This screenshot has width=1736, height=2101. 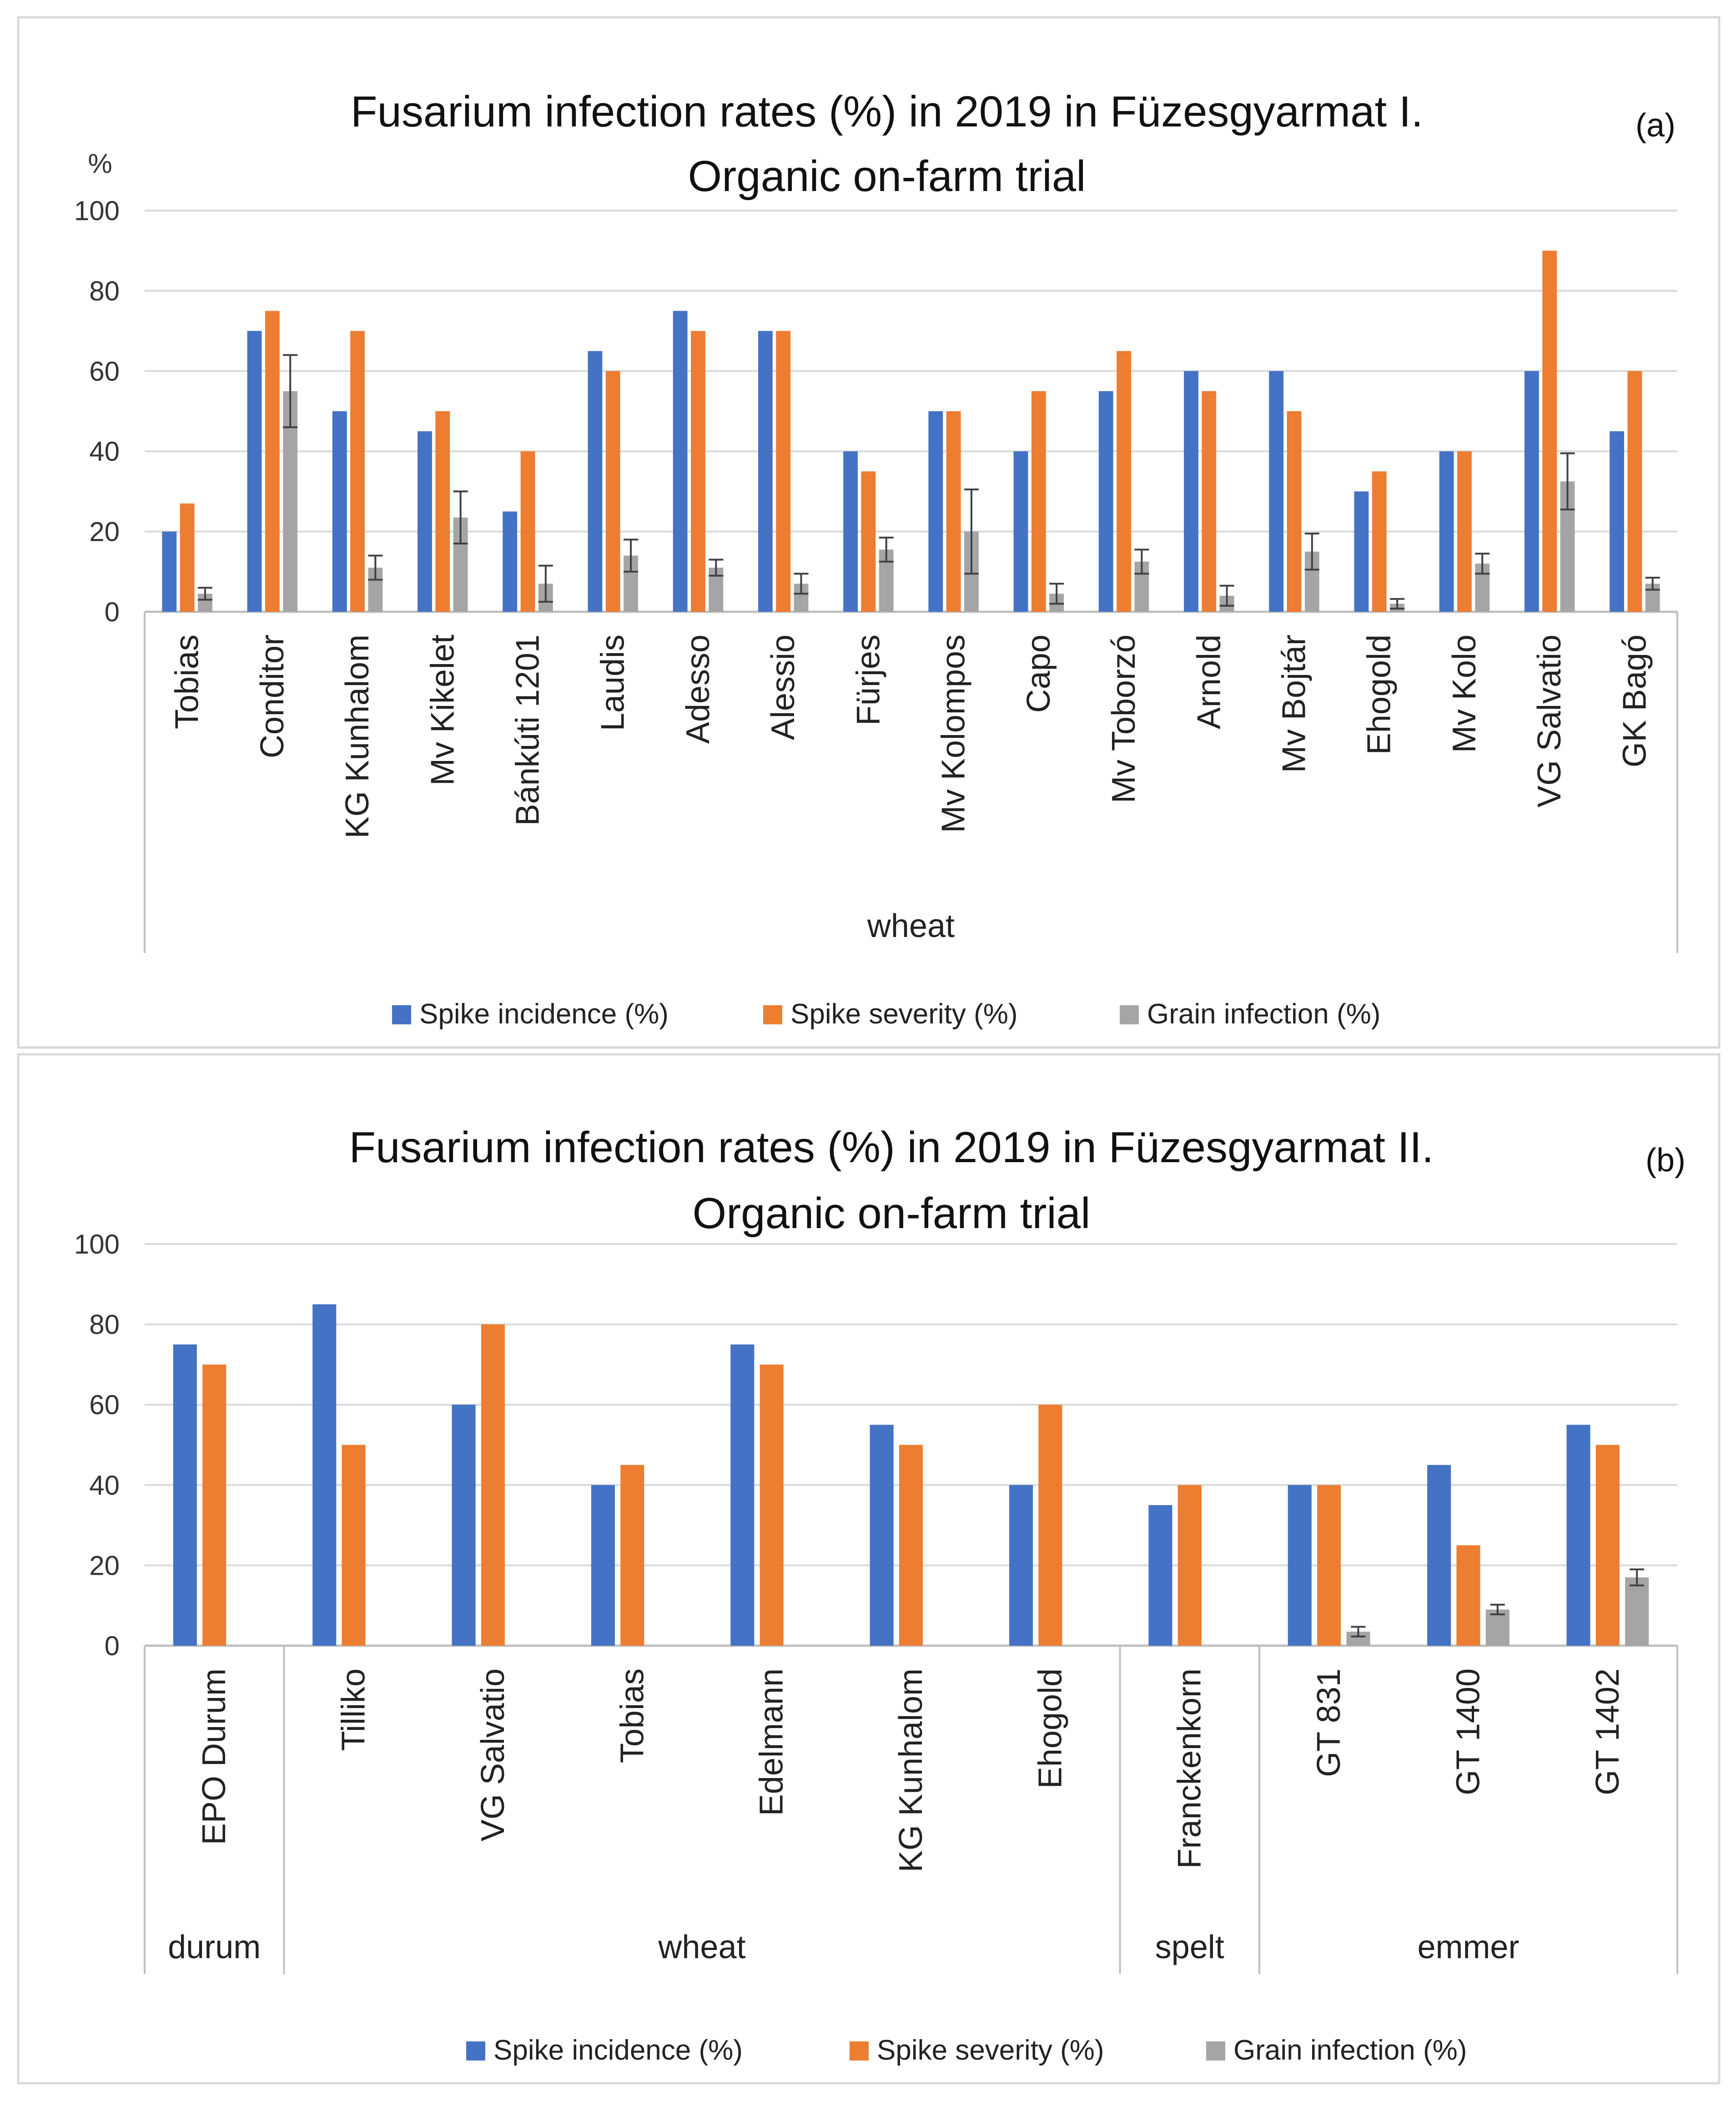 I want to click on x-tick-label: Mv Bojtár, so click(x=1295, y=704).